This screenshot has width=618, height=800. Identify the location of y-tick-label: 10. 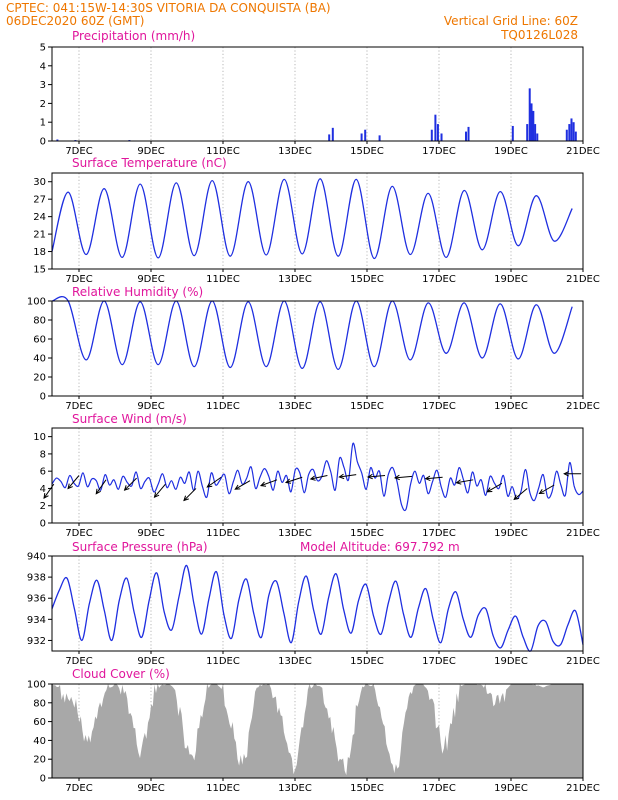
(39, 437).